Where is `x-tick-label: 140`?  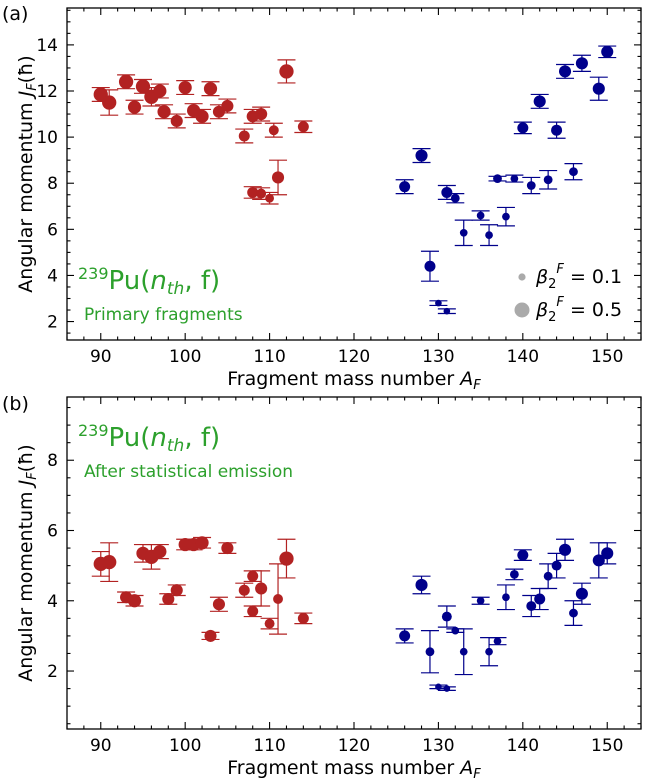
x-tick-label: 140 is located at coordinates (523, 357).